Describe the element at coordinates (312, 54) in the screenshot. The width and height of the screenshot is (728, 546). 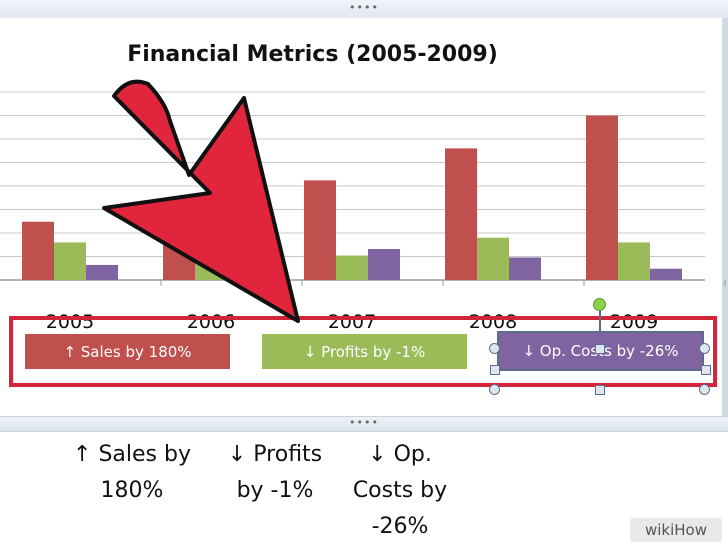
I see `chart-title: Financial Metrics (2005-2009)` at that location.